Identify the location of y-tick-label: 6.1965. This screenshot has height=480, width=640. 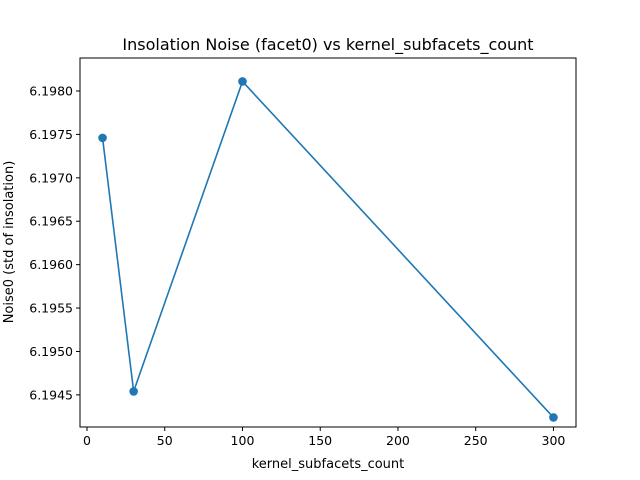
(51, 221).